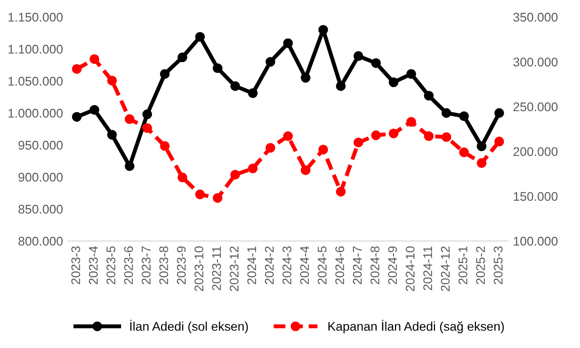 The height and width of the screenshot is (348, 580). Describe the element at coordinates (75, 265) in the screenshot. I see `x-tick-label: 2023-3` at that location.